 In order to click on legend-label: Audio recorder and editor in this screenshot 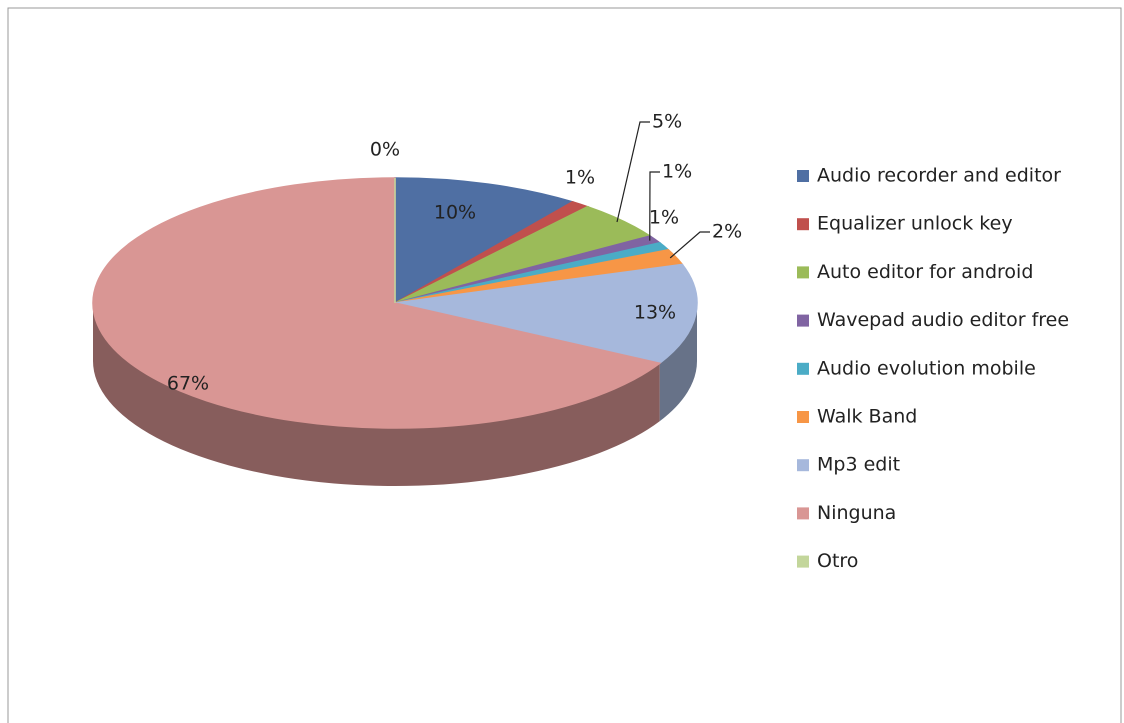, I will do `click(939, 176)`.